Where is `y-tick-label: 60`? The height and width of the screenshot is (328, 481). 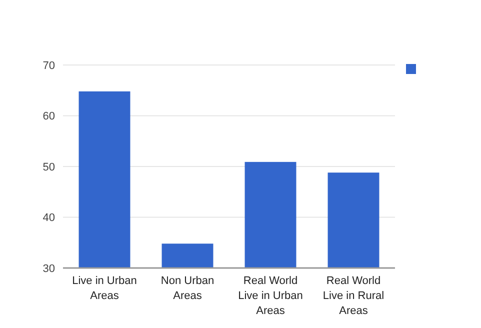
y-tick-label: 60 is located at coordinates (48, 116).